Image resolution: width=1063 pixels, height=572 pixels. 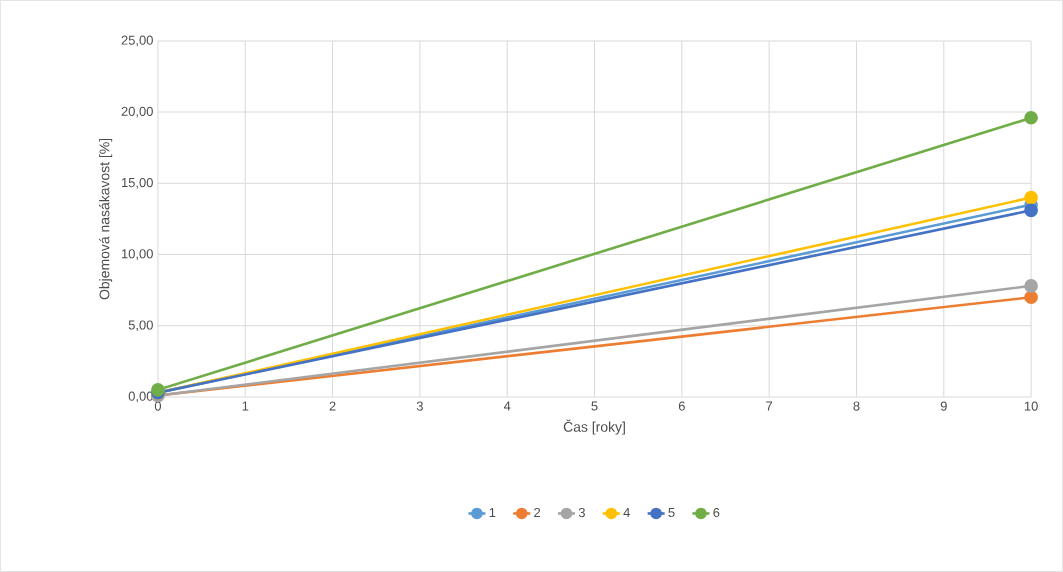 What do you see at coordinates (681, 406) in the screenshot?
I see `x-tick-label: 6` at bounding box center [681, 406].